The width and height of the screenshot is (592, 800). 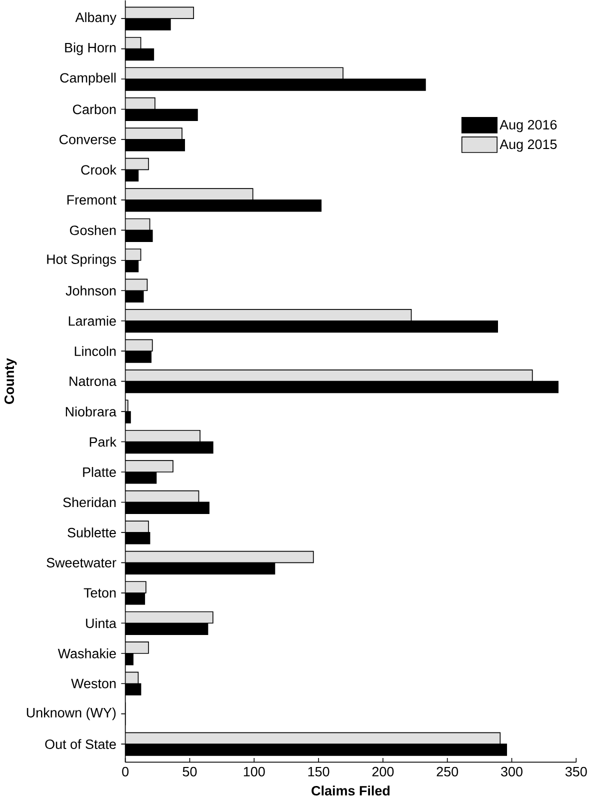 What do you see at coordinates (319, 771) in the screenshot?
I see `x-tick-label: 150` at bounding box center [319, 771].